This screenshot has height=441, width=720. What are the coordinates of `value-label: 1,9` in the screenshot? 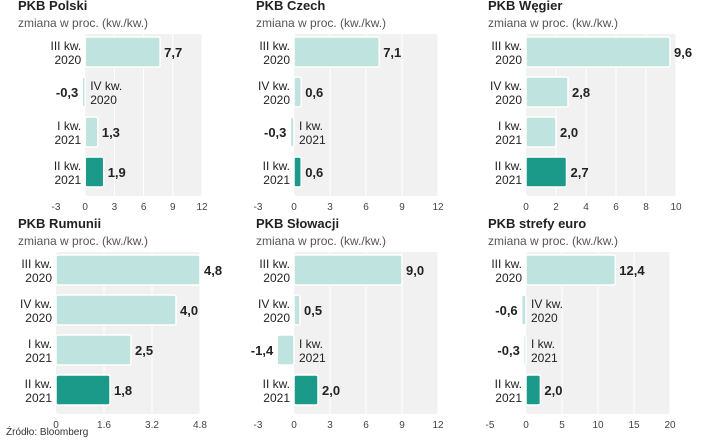 It's located at (117, 172).